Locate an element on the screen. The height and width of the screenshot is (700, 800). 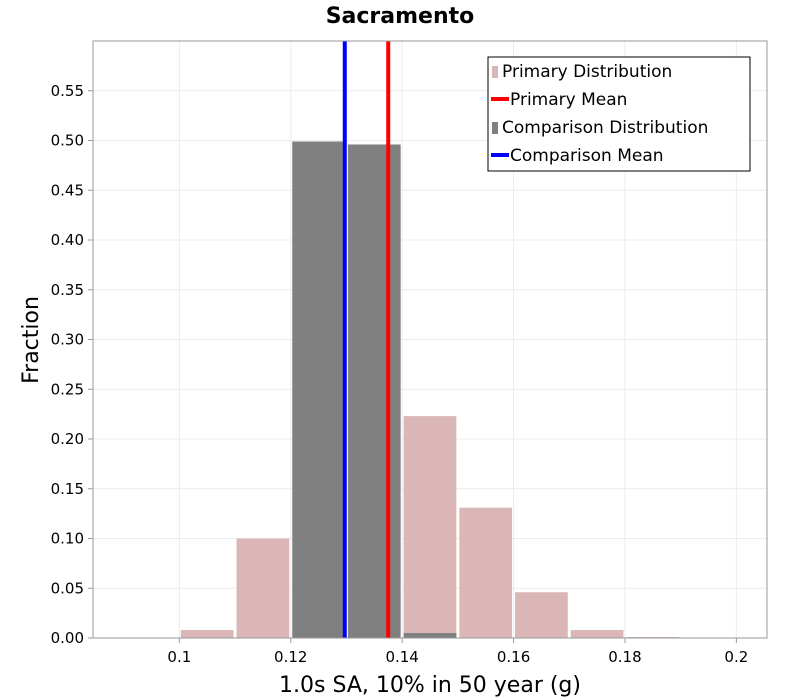
x-tick-label: 0.16 is located at coordinates (513, 657).